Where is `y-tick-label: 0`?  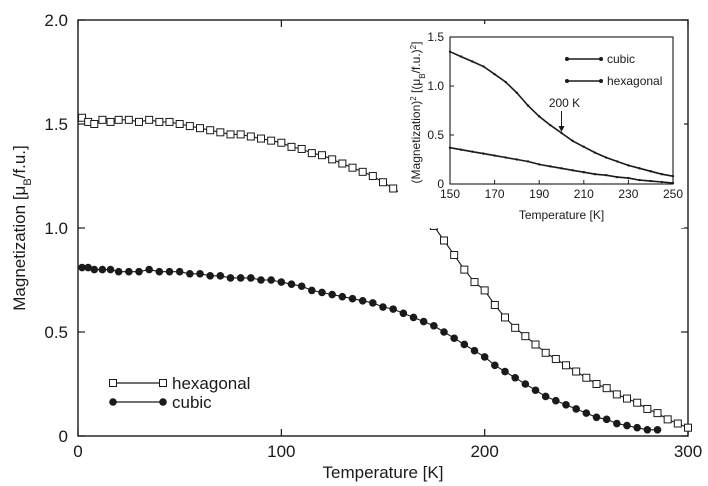
y-tick-label: 0 is located at coordinates (63, 436).